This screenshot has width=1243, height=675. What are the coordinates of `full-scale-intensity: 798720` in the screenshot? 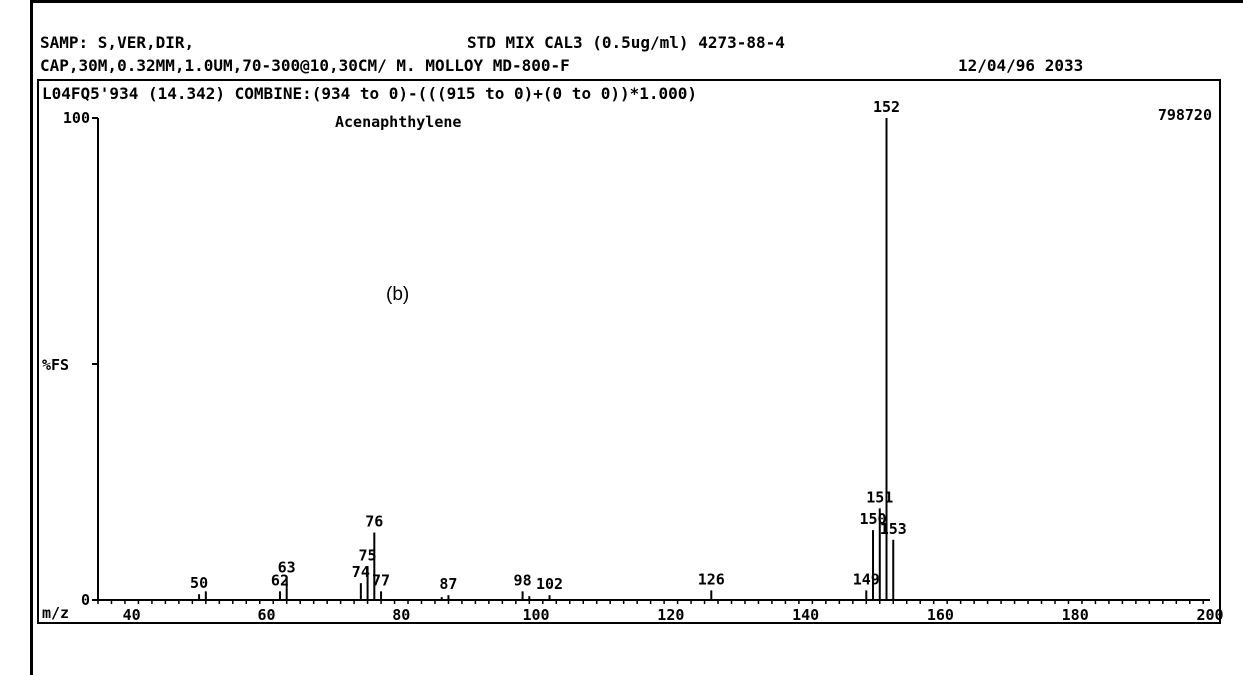 It's located at (1185, 115).